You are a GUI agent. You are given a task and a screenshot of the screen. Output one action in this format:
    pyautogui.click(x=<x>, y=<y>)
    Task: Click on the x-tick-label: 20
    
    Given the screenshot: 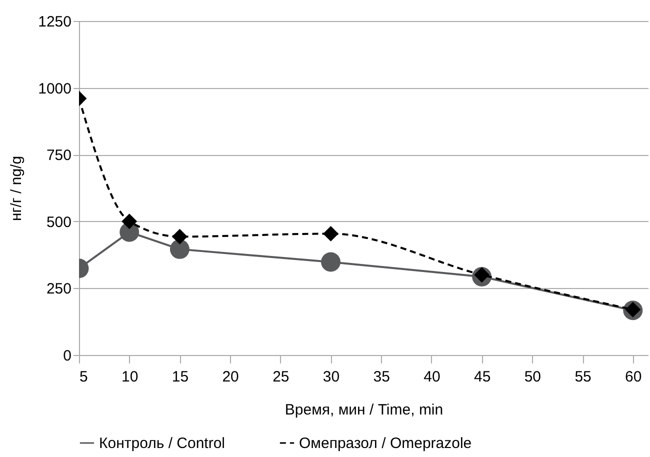 What is the action you would take?
    pyautogui.click(x=230, y=377)
    